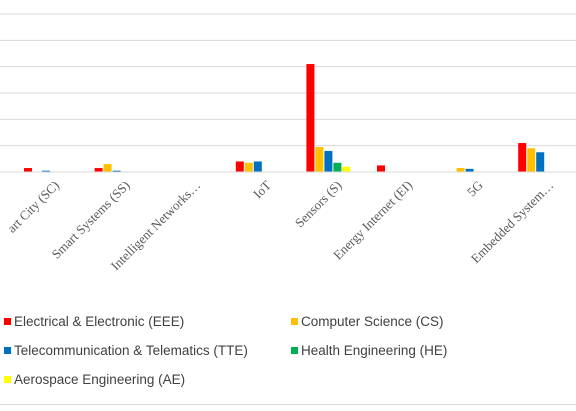 This screenshot has height=411, width=576. I want to click on legend-item-ae: Aerospace Engineering (AE), so click(94, 379).